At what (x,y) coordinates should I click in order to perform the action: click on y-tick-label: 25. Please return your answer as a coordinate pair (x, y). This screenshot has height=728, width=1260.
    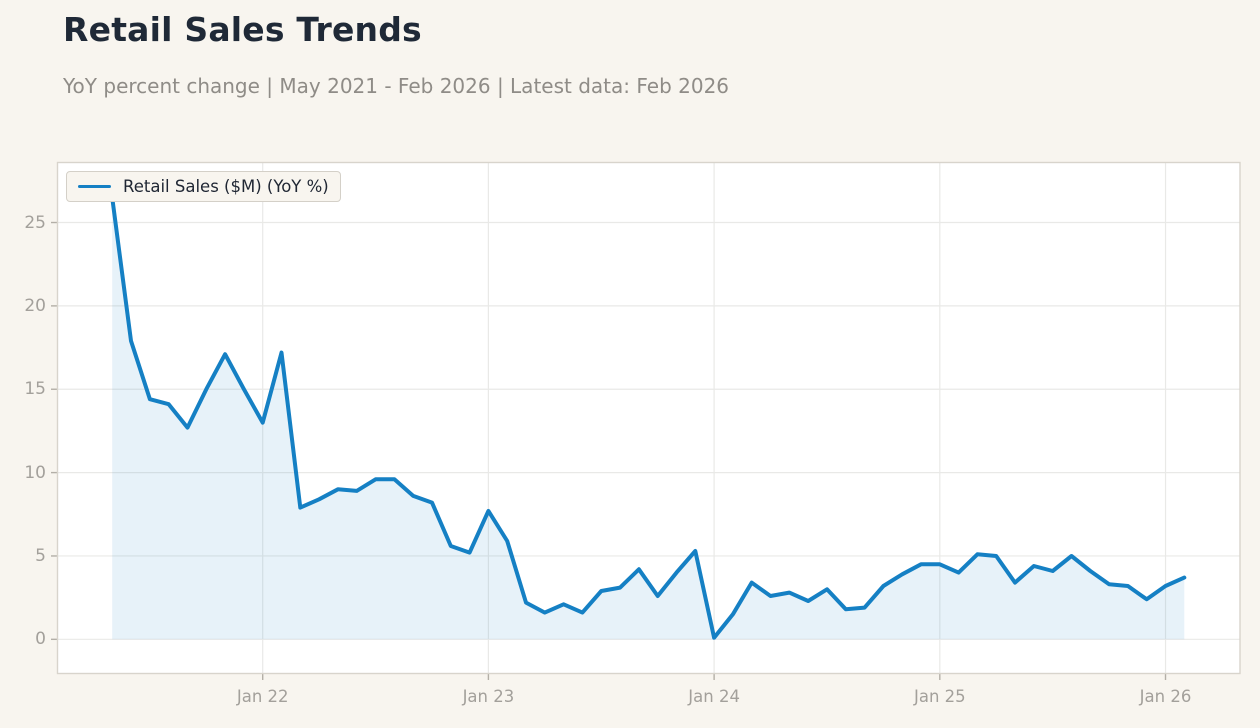
    Looking at the image, I should click on (35, 222).